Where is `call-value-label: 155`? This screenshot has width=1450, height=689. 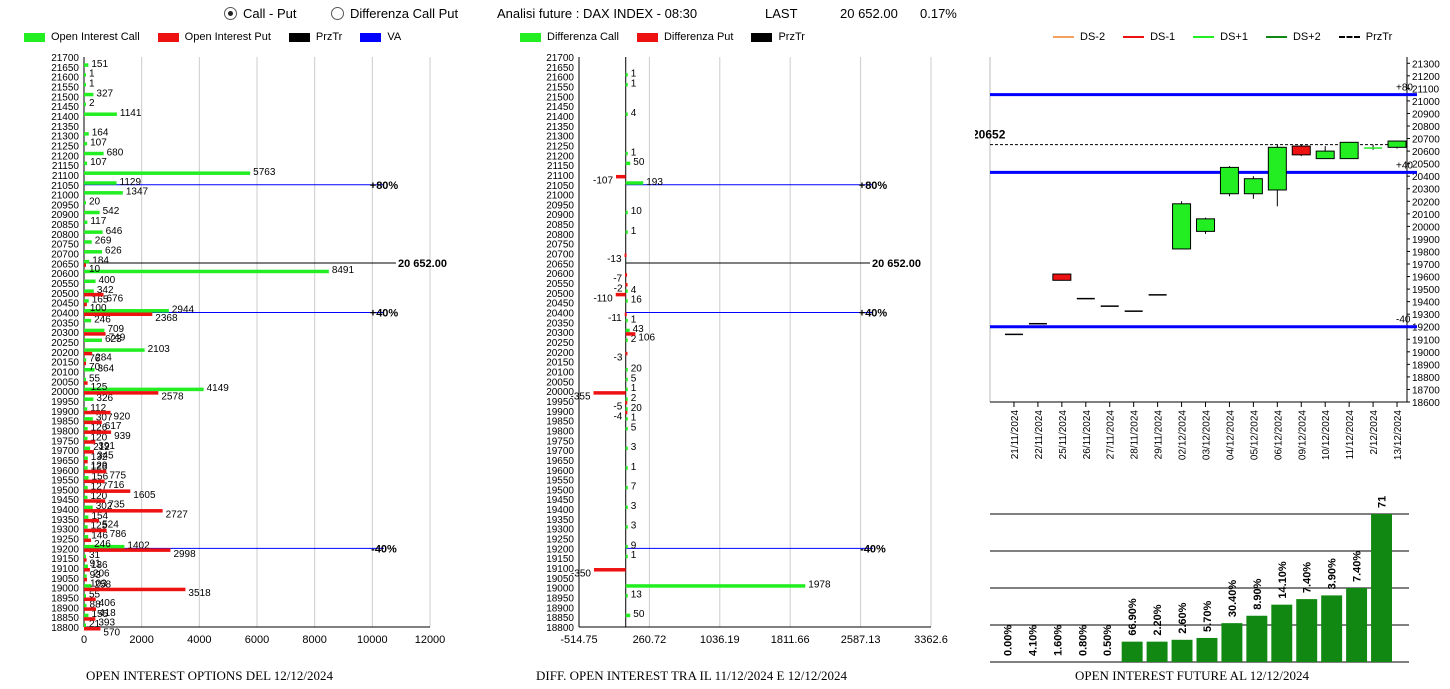
call-value-label: 155 is located at coordinates (99, 614).